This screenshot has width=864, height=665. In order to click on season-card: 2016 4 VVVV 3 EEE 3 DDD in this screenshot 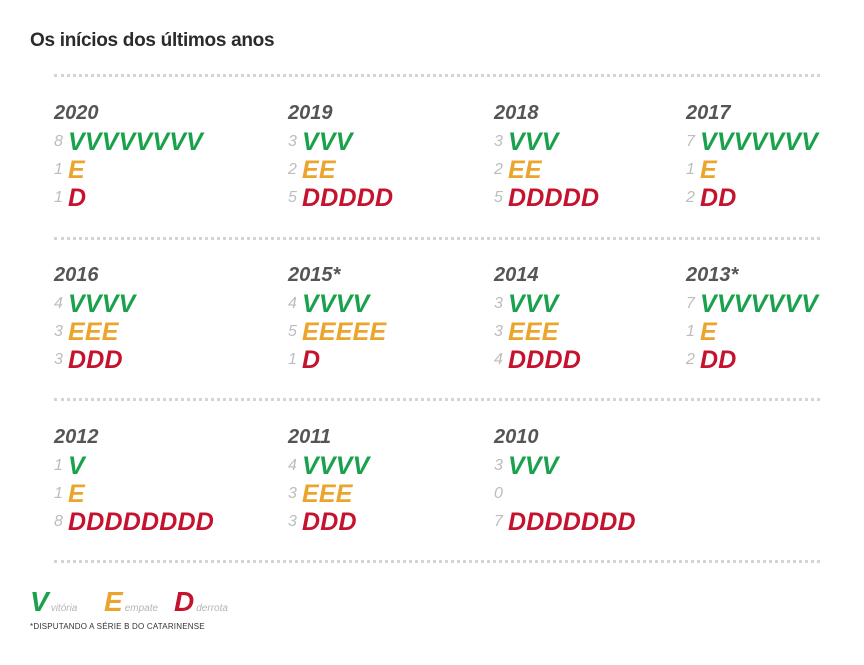, I will do `click(154, 318)`.